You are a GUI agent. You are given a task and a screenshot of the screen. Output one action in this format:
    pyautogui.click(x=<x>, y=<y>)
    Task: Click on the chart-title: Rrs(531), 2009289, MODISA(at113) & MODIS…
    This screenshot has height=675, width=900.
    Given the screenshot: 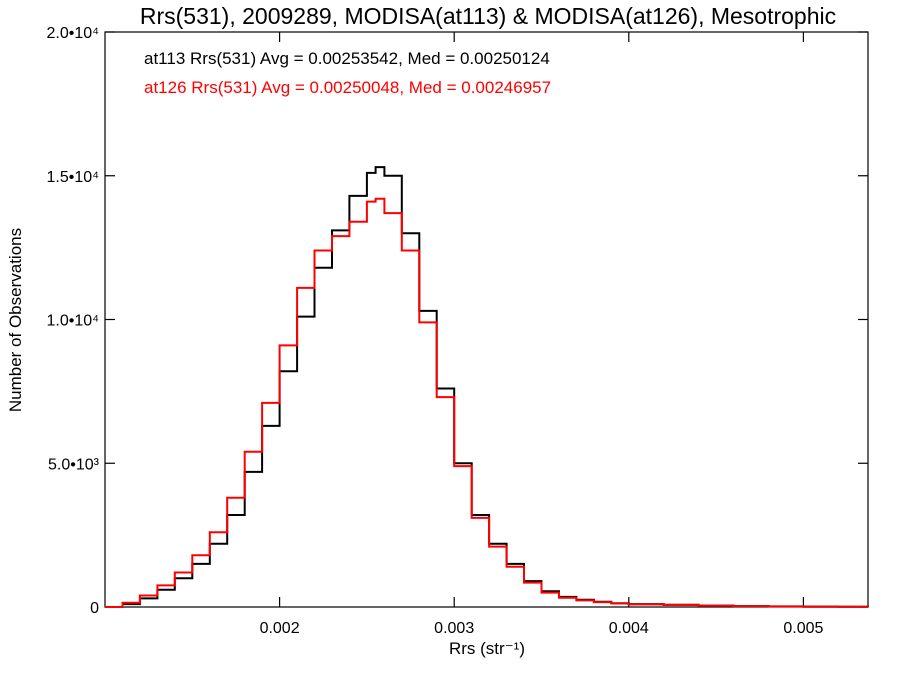 What is the action you would take?
    pyautogui.click(x=488, y=16)
    